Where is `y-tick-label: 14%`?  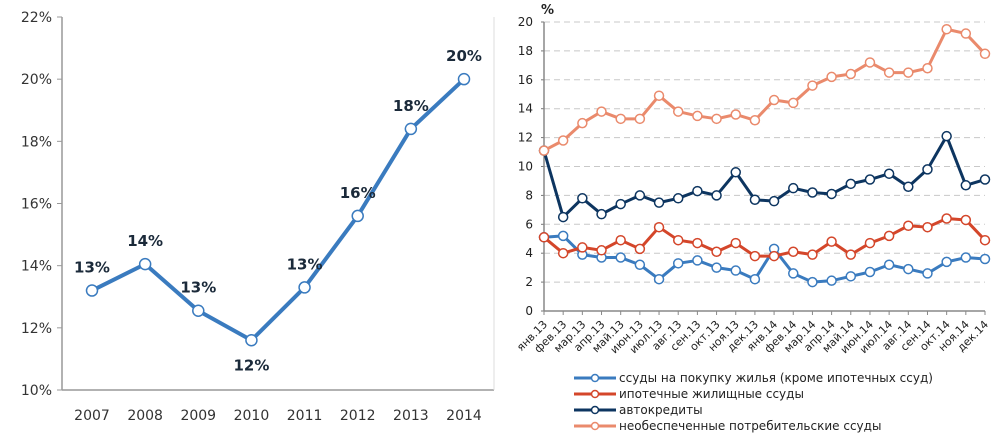
y-tick-label: 14% is located at coordinates (36, 267).